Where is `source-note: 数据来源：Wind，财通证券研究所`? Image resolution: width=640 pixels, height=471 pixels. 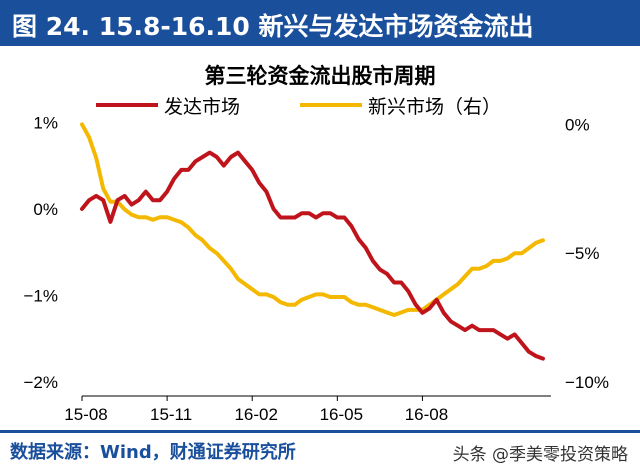
source-note: 数据来源：Wind，财通证券研究所 is located at coordinates (153, 452).